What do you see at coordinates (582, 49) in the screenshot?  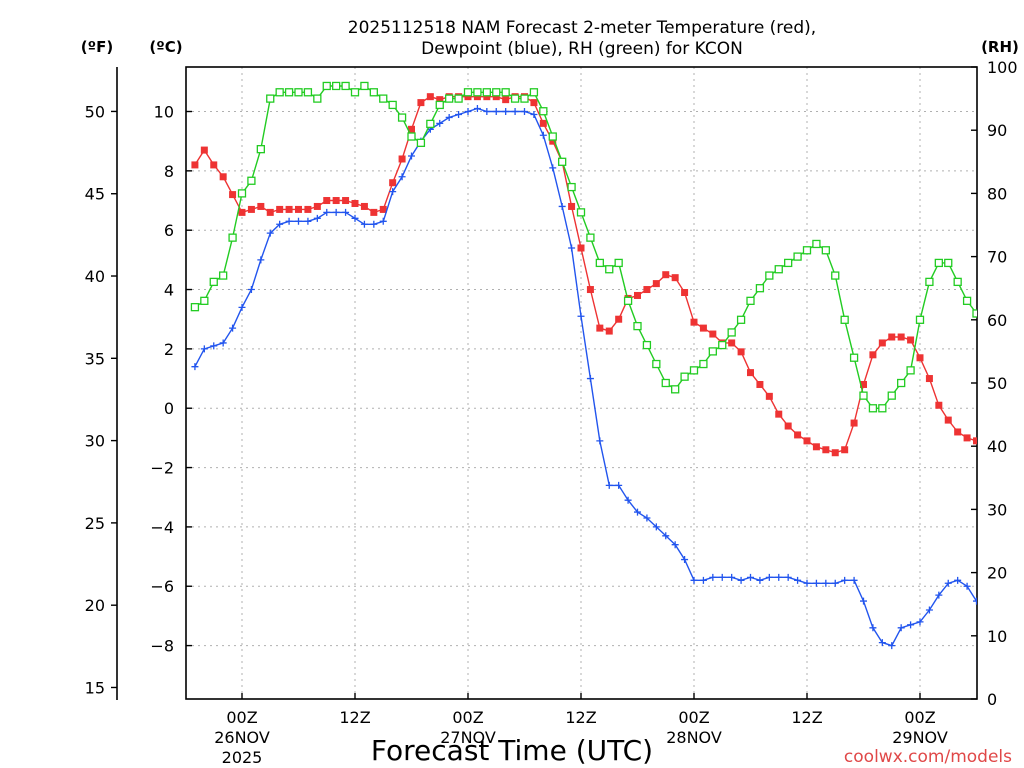 I see `chart-title-line2: Dewpoint (blue), RH (green) for KCON` at bounding box center [582, 49].